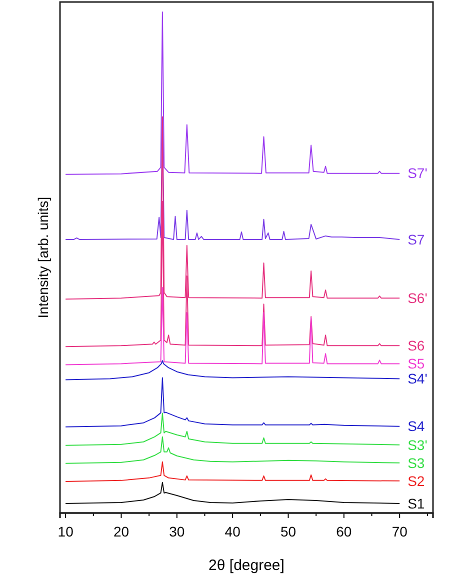 The width and height of the screenshot is (474, 582). I want to click on x-tick-label: 20, so click(121, 531).